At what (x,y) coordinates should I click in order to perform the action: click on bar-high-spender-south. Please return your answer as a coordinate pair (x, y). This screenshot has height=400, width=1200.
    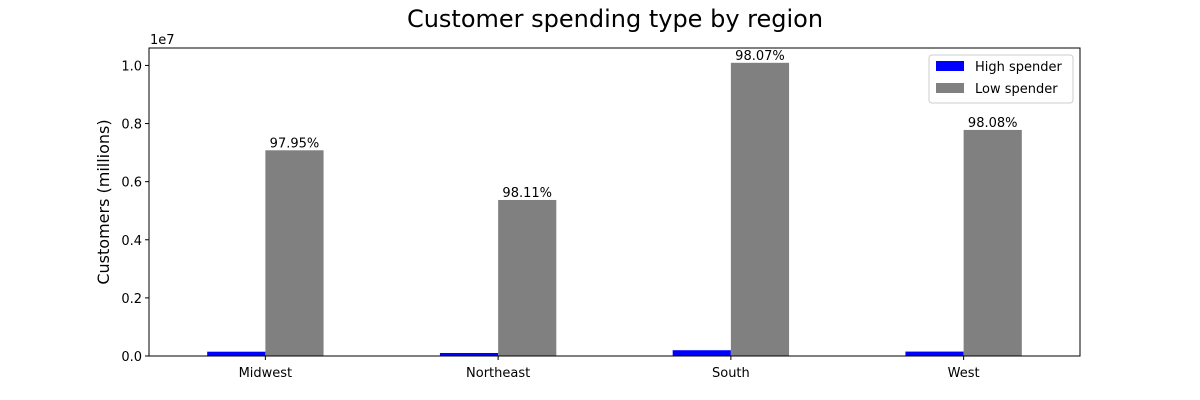
    Looking at the image, I should click on (701, 353).